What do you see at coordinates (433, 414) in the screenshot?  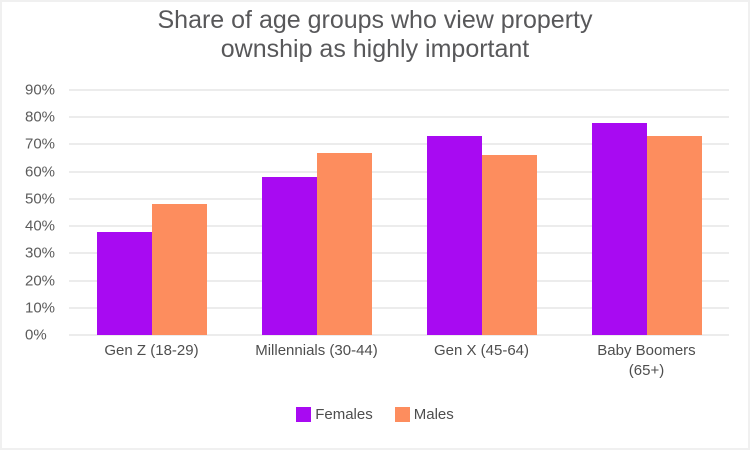 I see `legend-label-males: Males` at bounding box center [433, 414].